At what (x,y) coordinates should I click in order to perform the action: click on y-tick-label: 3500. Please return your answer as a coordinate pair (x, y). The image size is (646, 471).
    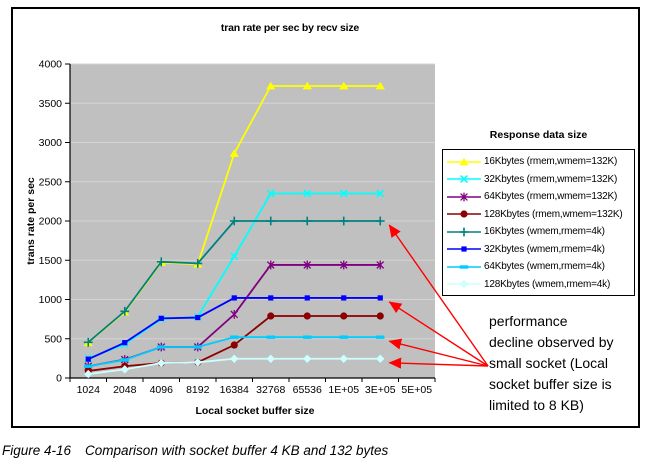
    Looking at the image, I should click on (51, 104).